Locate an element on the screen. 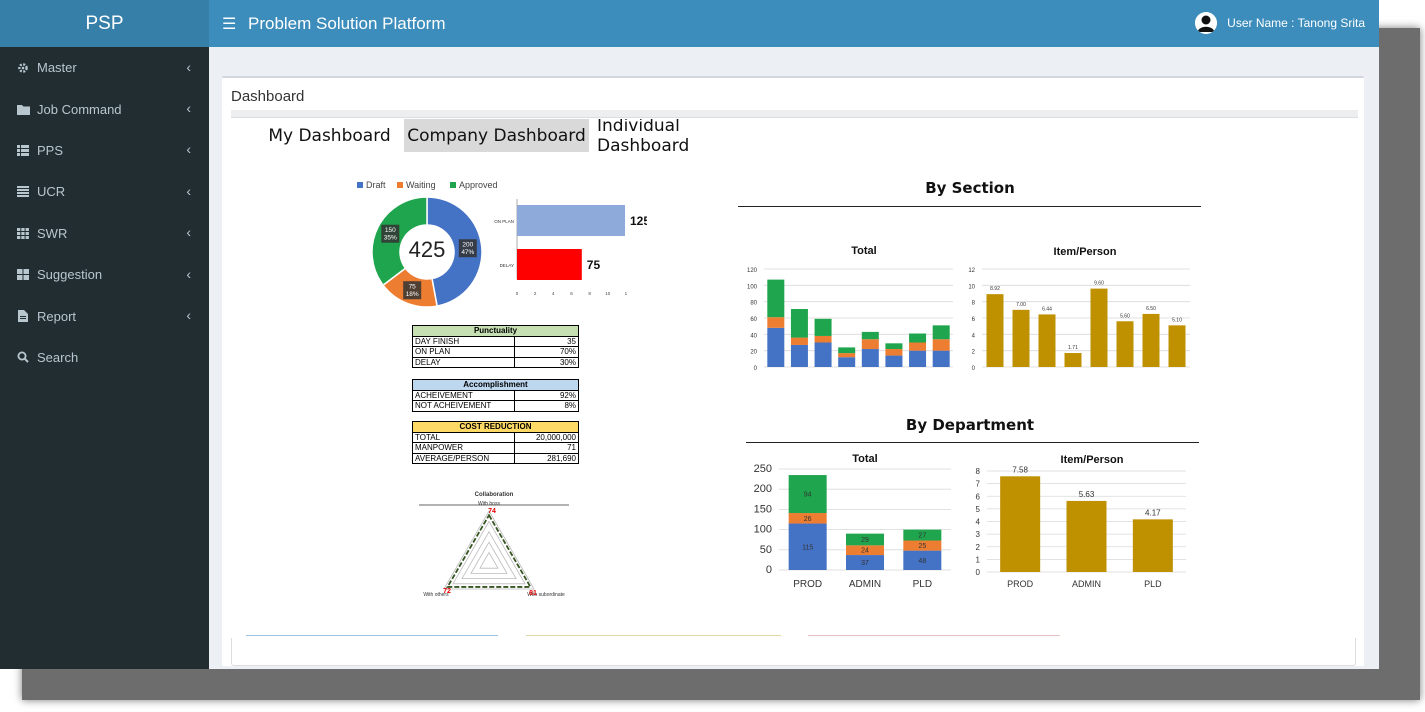 The width and height of the screenshot is (1425, 712). bar-data-label: 6.50 is located at coordinates (1151, 309).